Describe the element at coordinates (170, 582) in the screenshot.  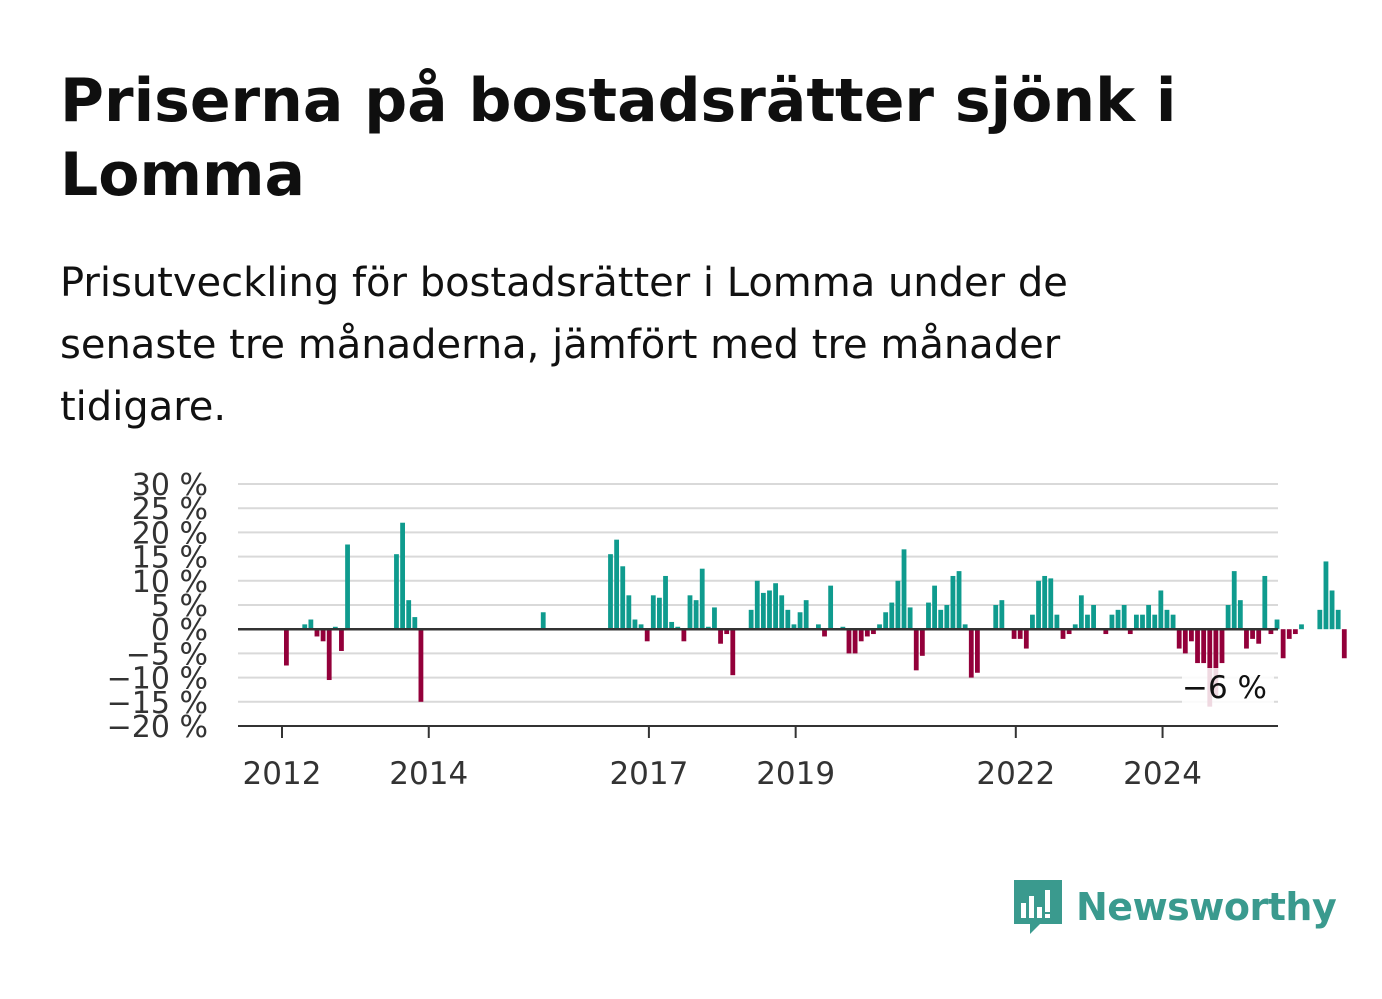
I see `y-tick-label: 10 %` at that location.